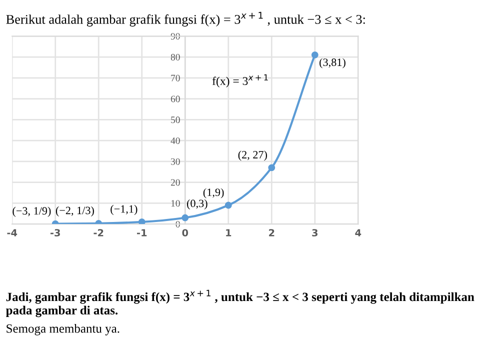  I want to click on x-tick-label: 2, so click(271, 232).